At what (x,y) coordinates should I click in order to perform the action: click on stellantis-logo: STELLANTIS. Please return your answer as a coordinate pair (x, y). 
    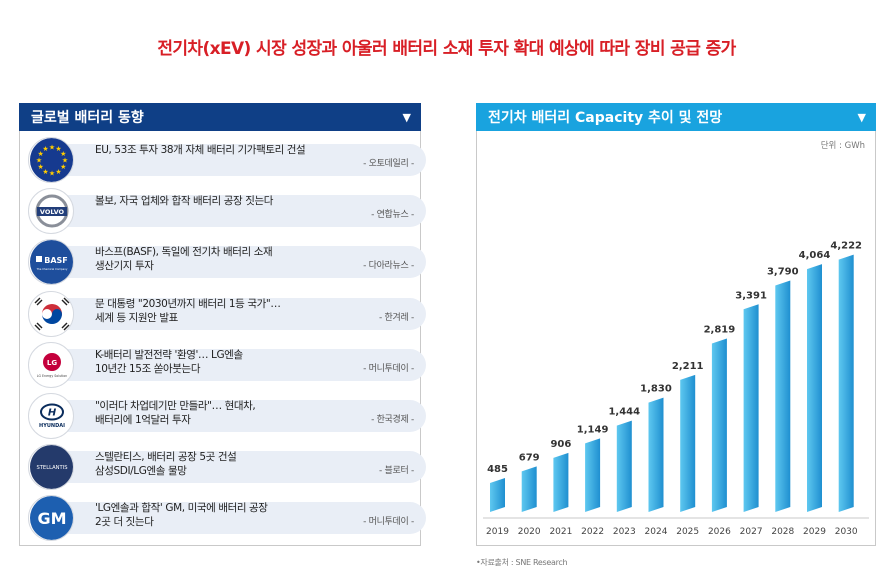
    Looking at the image, I should click on (51, 467).